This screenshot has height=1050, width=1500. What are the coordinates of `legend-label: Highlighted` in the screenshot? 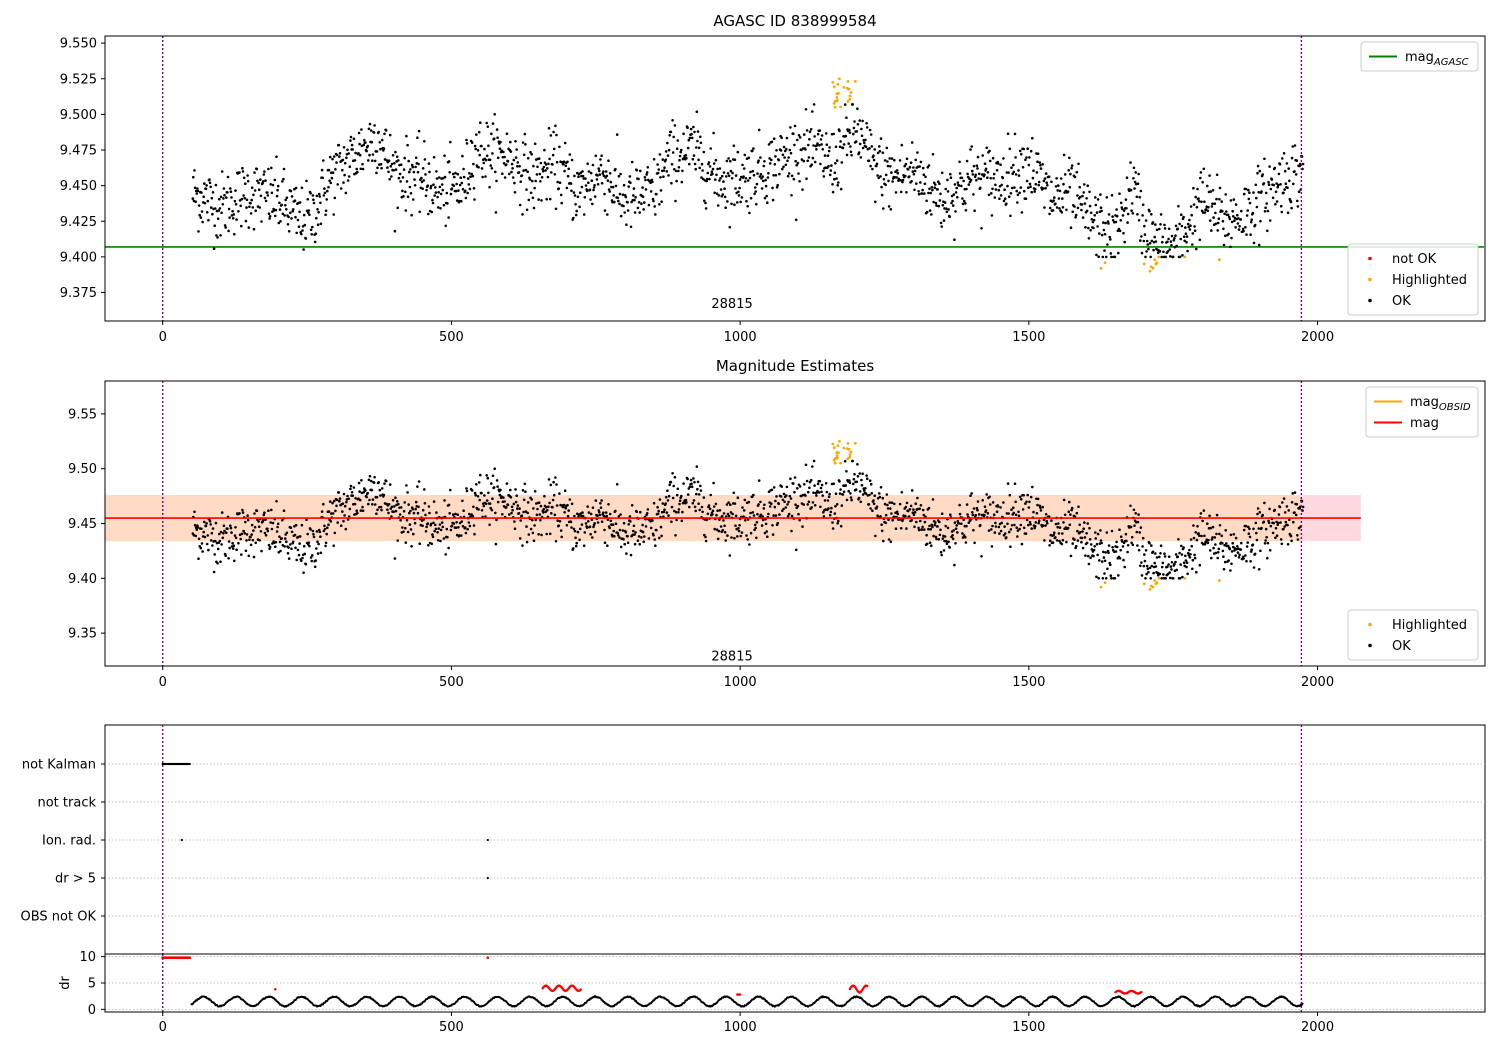 It's located at (1429, 625).